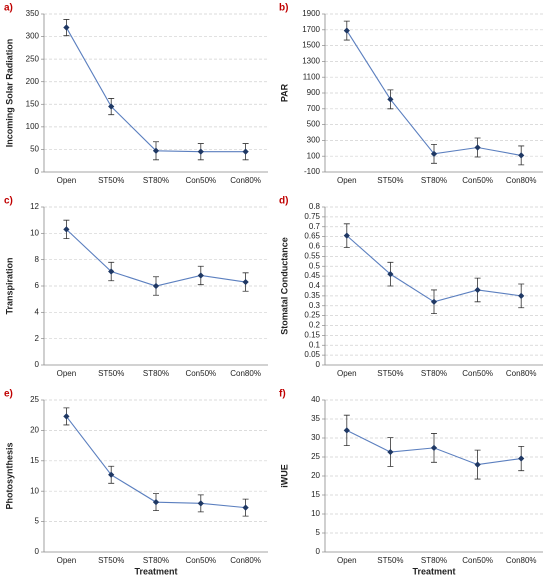 Image resolution: width=550 pixels, height=580 pixels. What do you see at coordinates (284, 286) in the screenshot?
I see `y-axis-label: Stomatal Conductance` at bounding box center [284, 286].